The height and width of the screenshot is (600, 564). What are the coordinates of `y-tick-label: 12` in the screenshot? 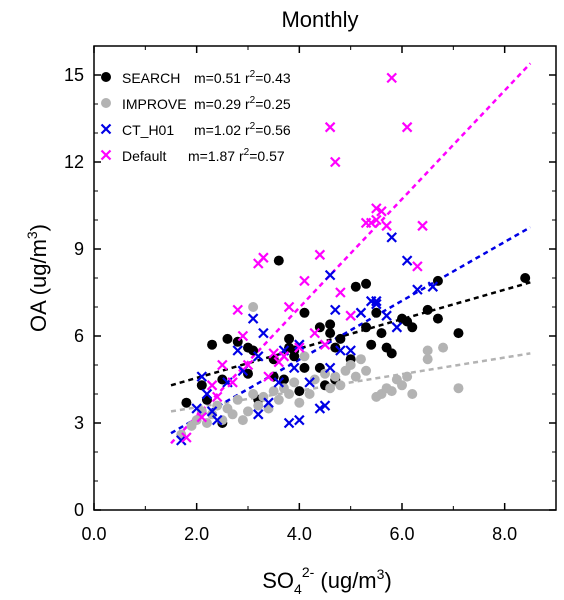 It's located at (74, 162).